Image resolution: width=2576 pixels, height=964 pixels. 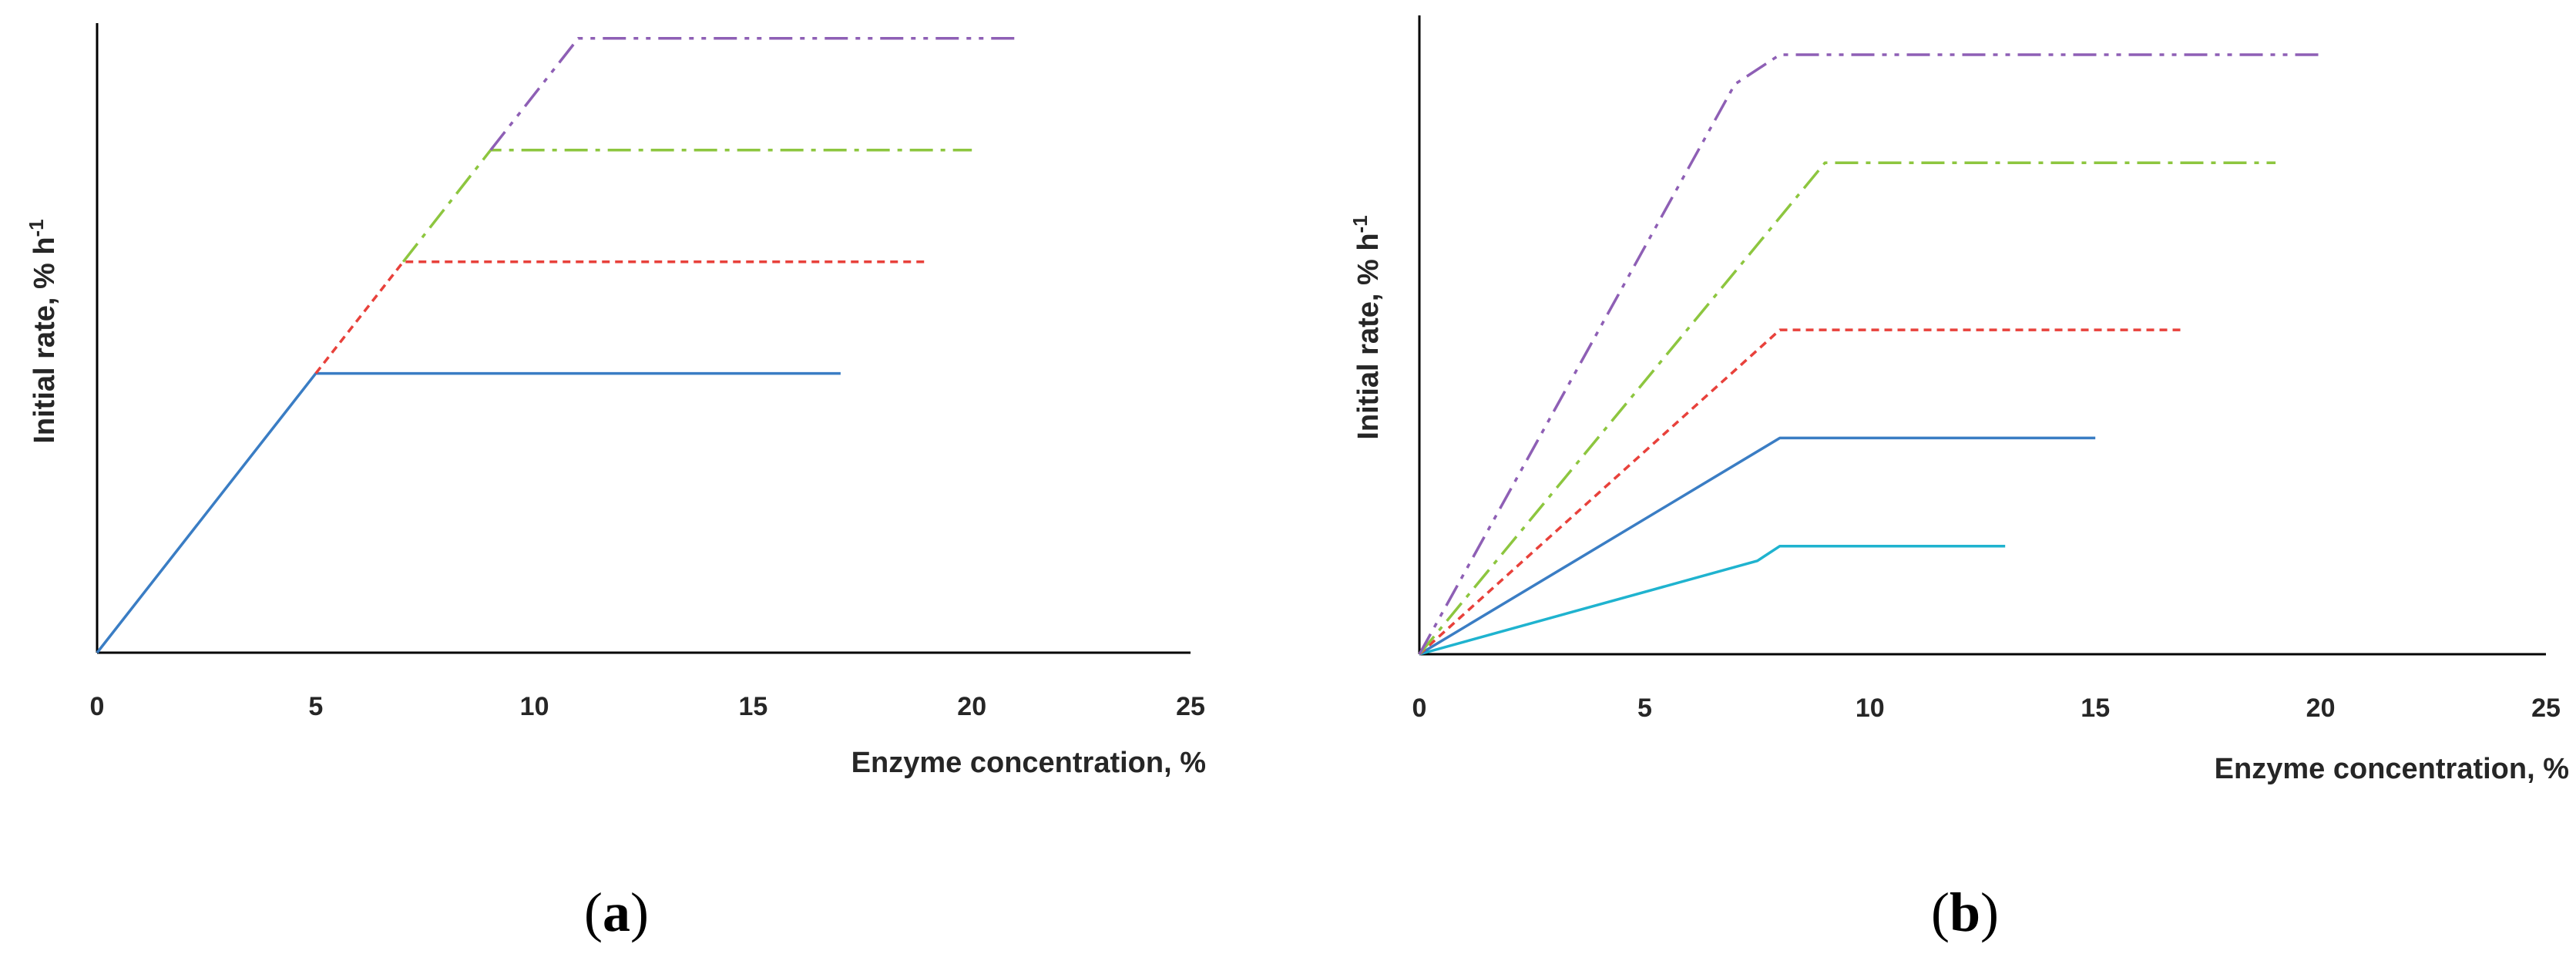 What do you see at coordinates (621, 317) in the screenshot?
I see `line-series-2-panel-a` at bounding box center [621, 317].